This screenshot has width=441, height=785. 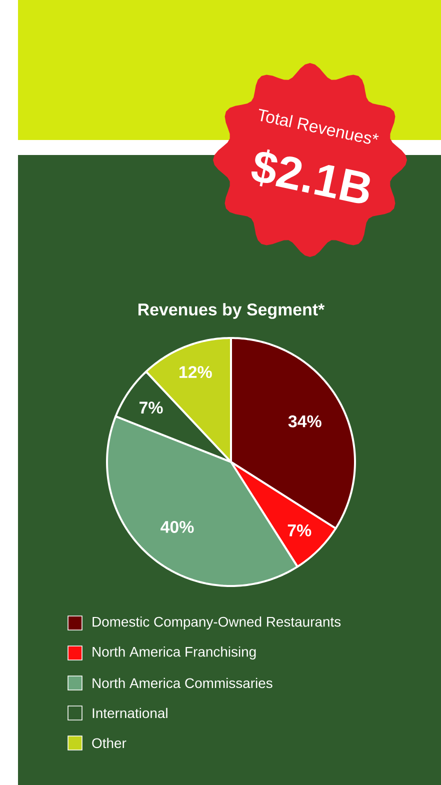 What do you see at coordinates (231, 311) in the screenshot?
I see `chart-title: Revenues by Segment*` at bounding box center [231, 311].